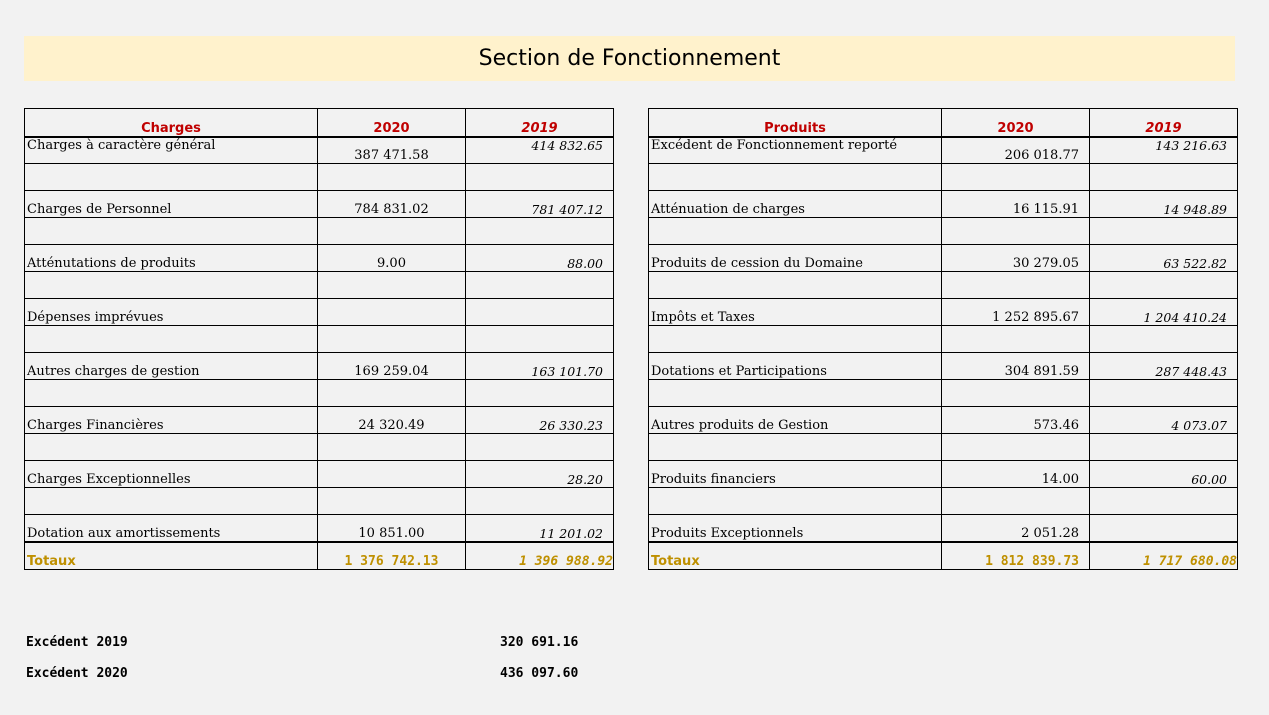  I want to click on row-value-2019: 781 407.12, so click(539, 204).